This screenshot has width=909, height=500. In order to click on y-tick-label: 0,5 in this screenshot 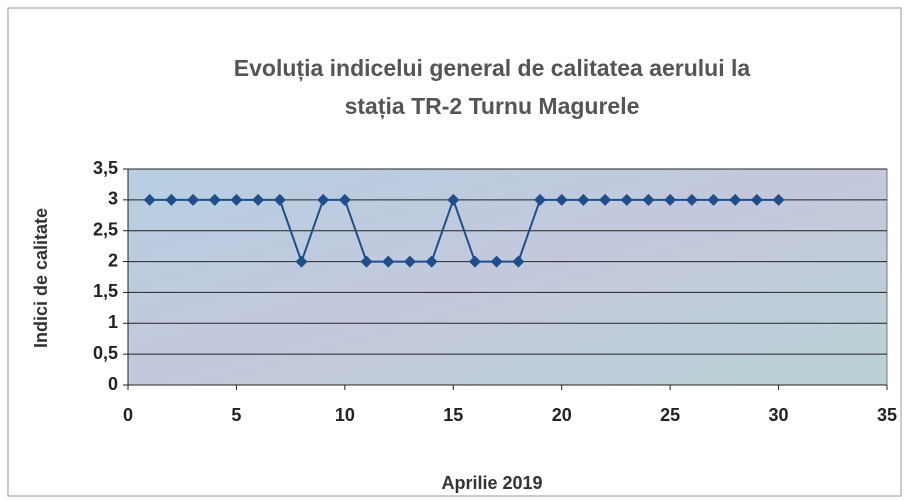, I will do `click(105, 353)`.